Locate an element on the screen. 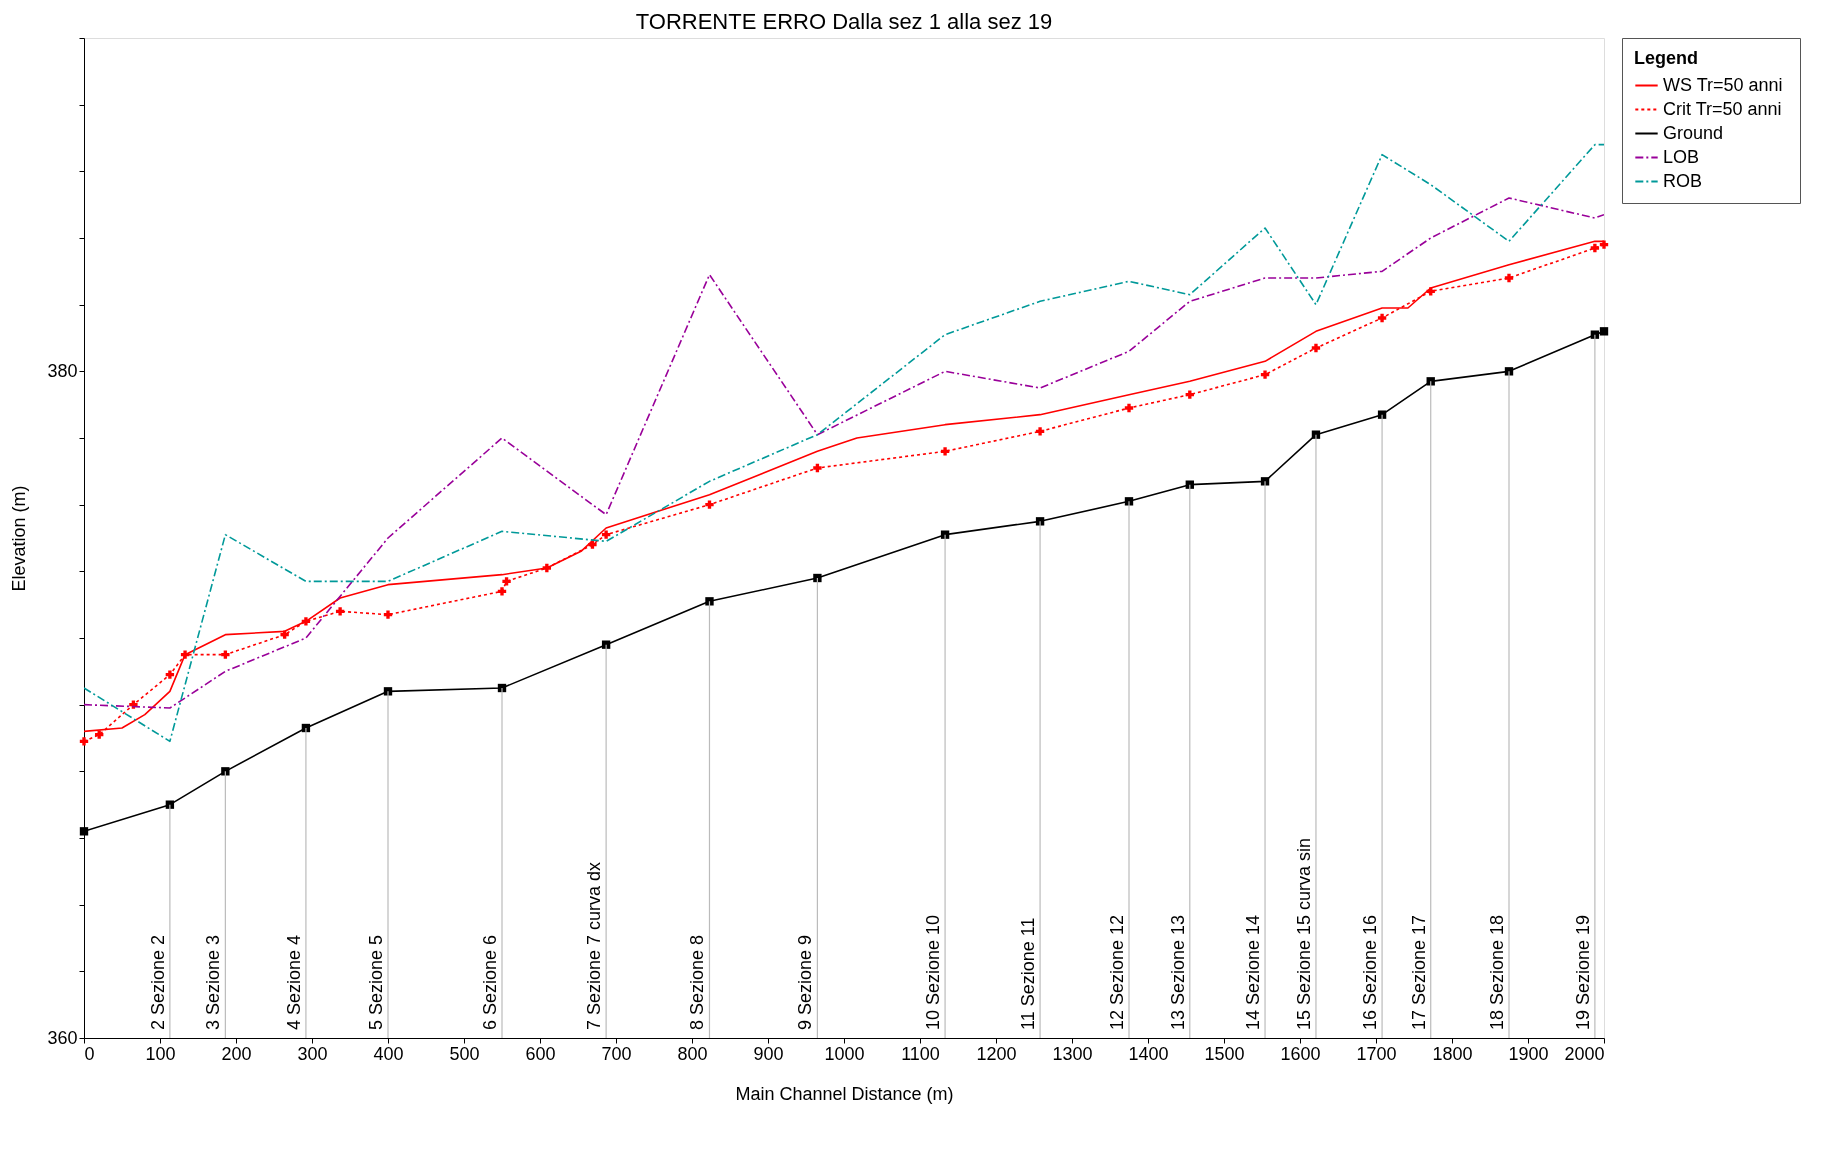 This screenshot has height=1152, width=1842. annotation: 12 Sezione 12 is located at coordinates (1117, 972).